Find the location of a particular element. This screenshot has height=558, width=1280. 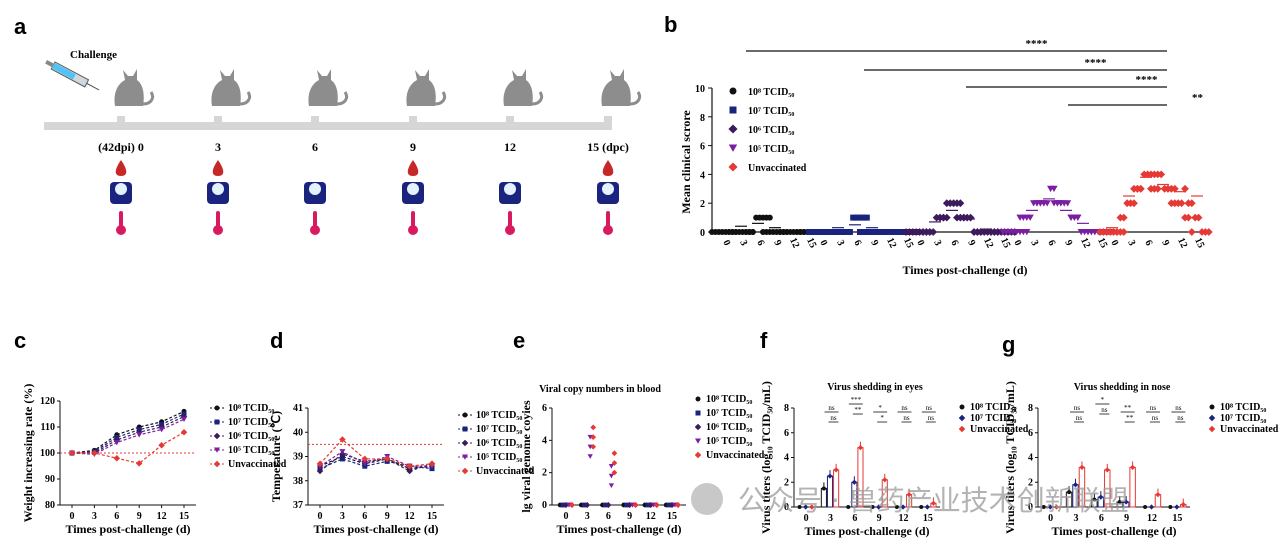

sig-label: ** is located at coordinates (1130, 418).